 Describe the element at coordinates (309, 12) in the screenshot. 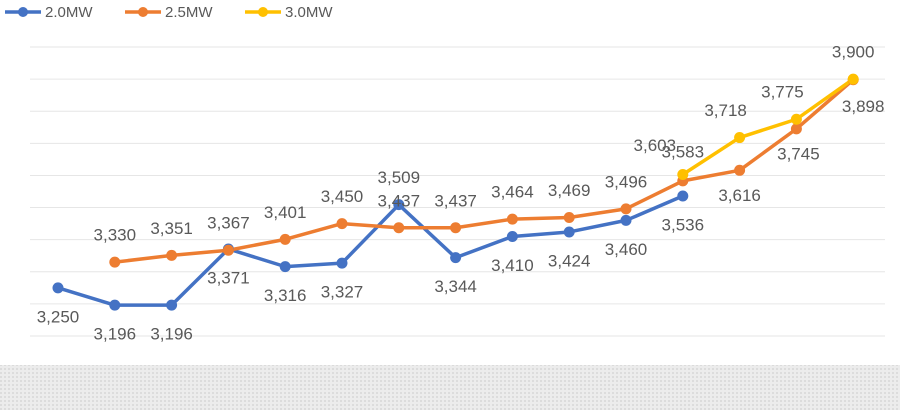

I see `legend-label: 3.0MW` at that location.